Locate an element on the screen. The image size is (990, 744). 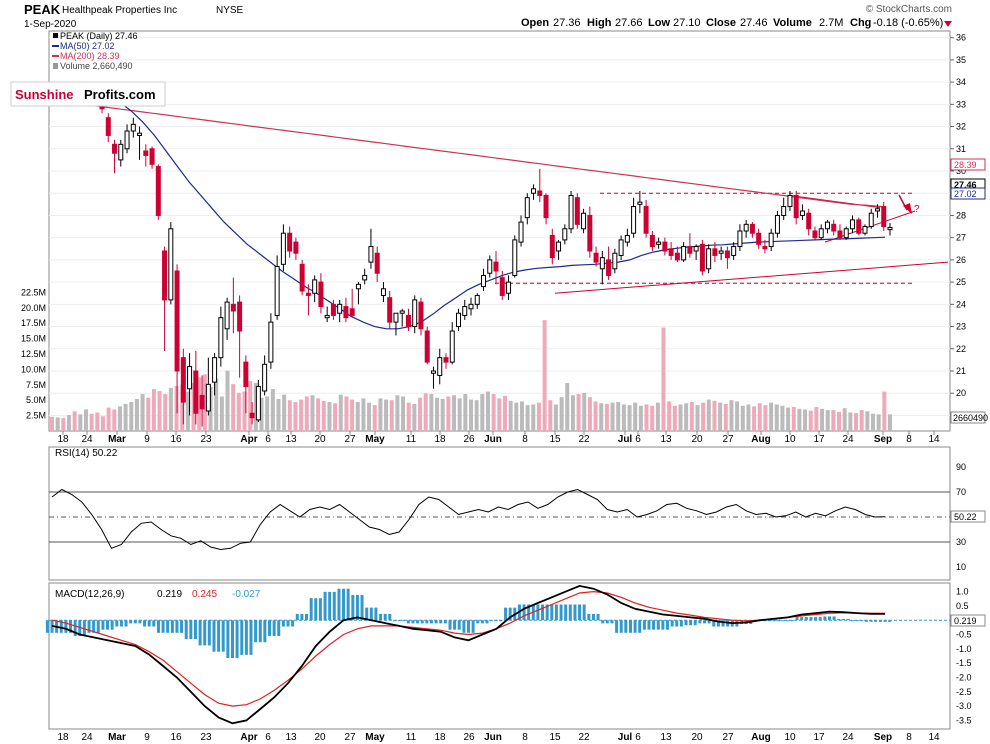
down-arrow-icon is located at coordinates (948, 24).